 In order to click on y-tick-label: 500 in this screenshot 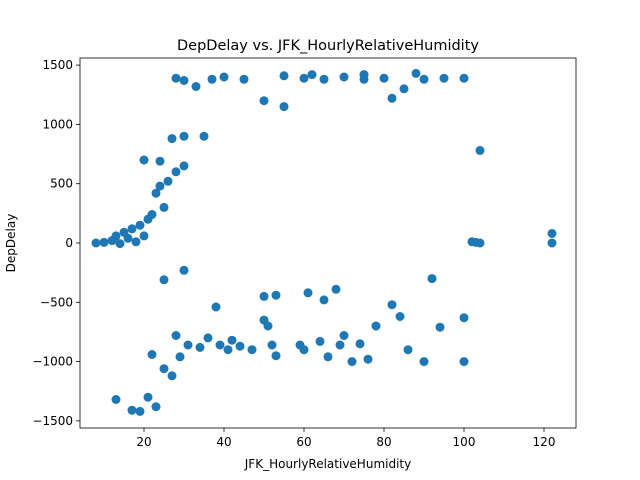, I will do `click(61, 184)`.